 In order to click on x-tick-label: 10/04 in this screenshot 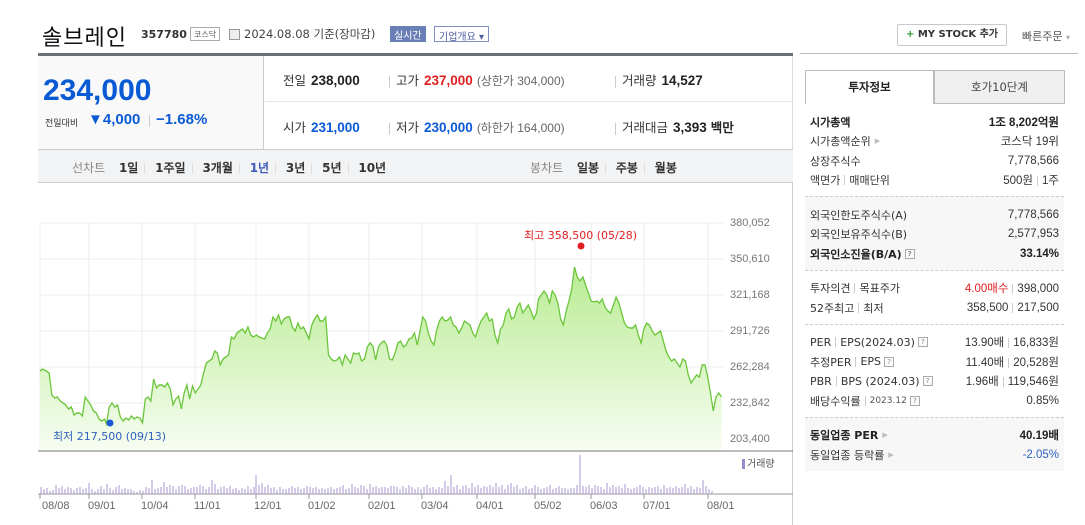, I will do `click(155, 506)`.